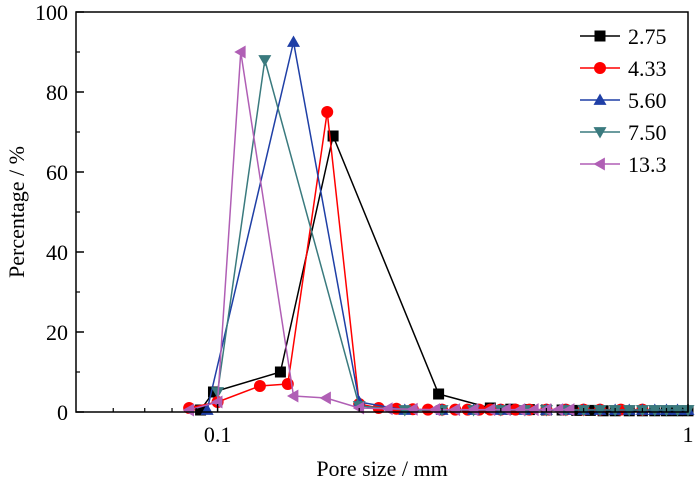  Describe the element at coordinates (57, 332) in the screenshot. I see `y-tick-label: 20` at that location.